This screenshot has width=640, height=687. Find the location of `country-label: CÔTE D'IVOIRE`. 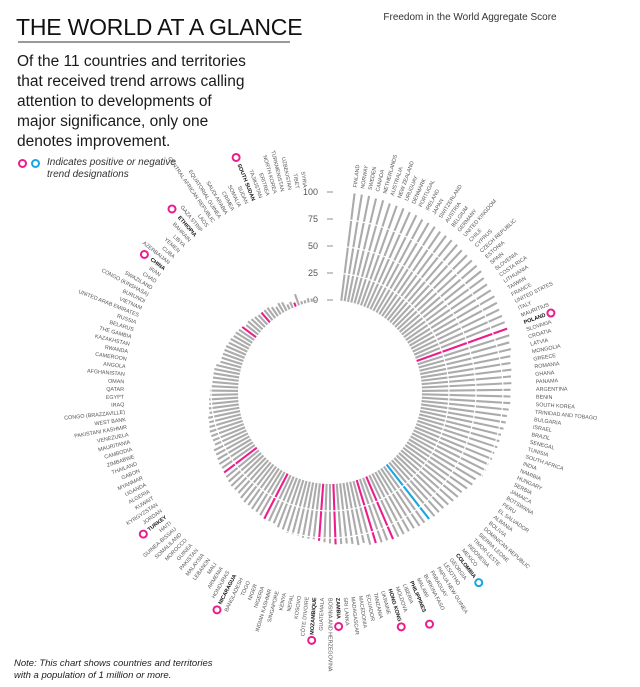

country-label: CÔTE D'IVOIRE is located at coordinates (304, 616).